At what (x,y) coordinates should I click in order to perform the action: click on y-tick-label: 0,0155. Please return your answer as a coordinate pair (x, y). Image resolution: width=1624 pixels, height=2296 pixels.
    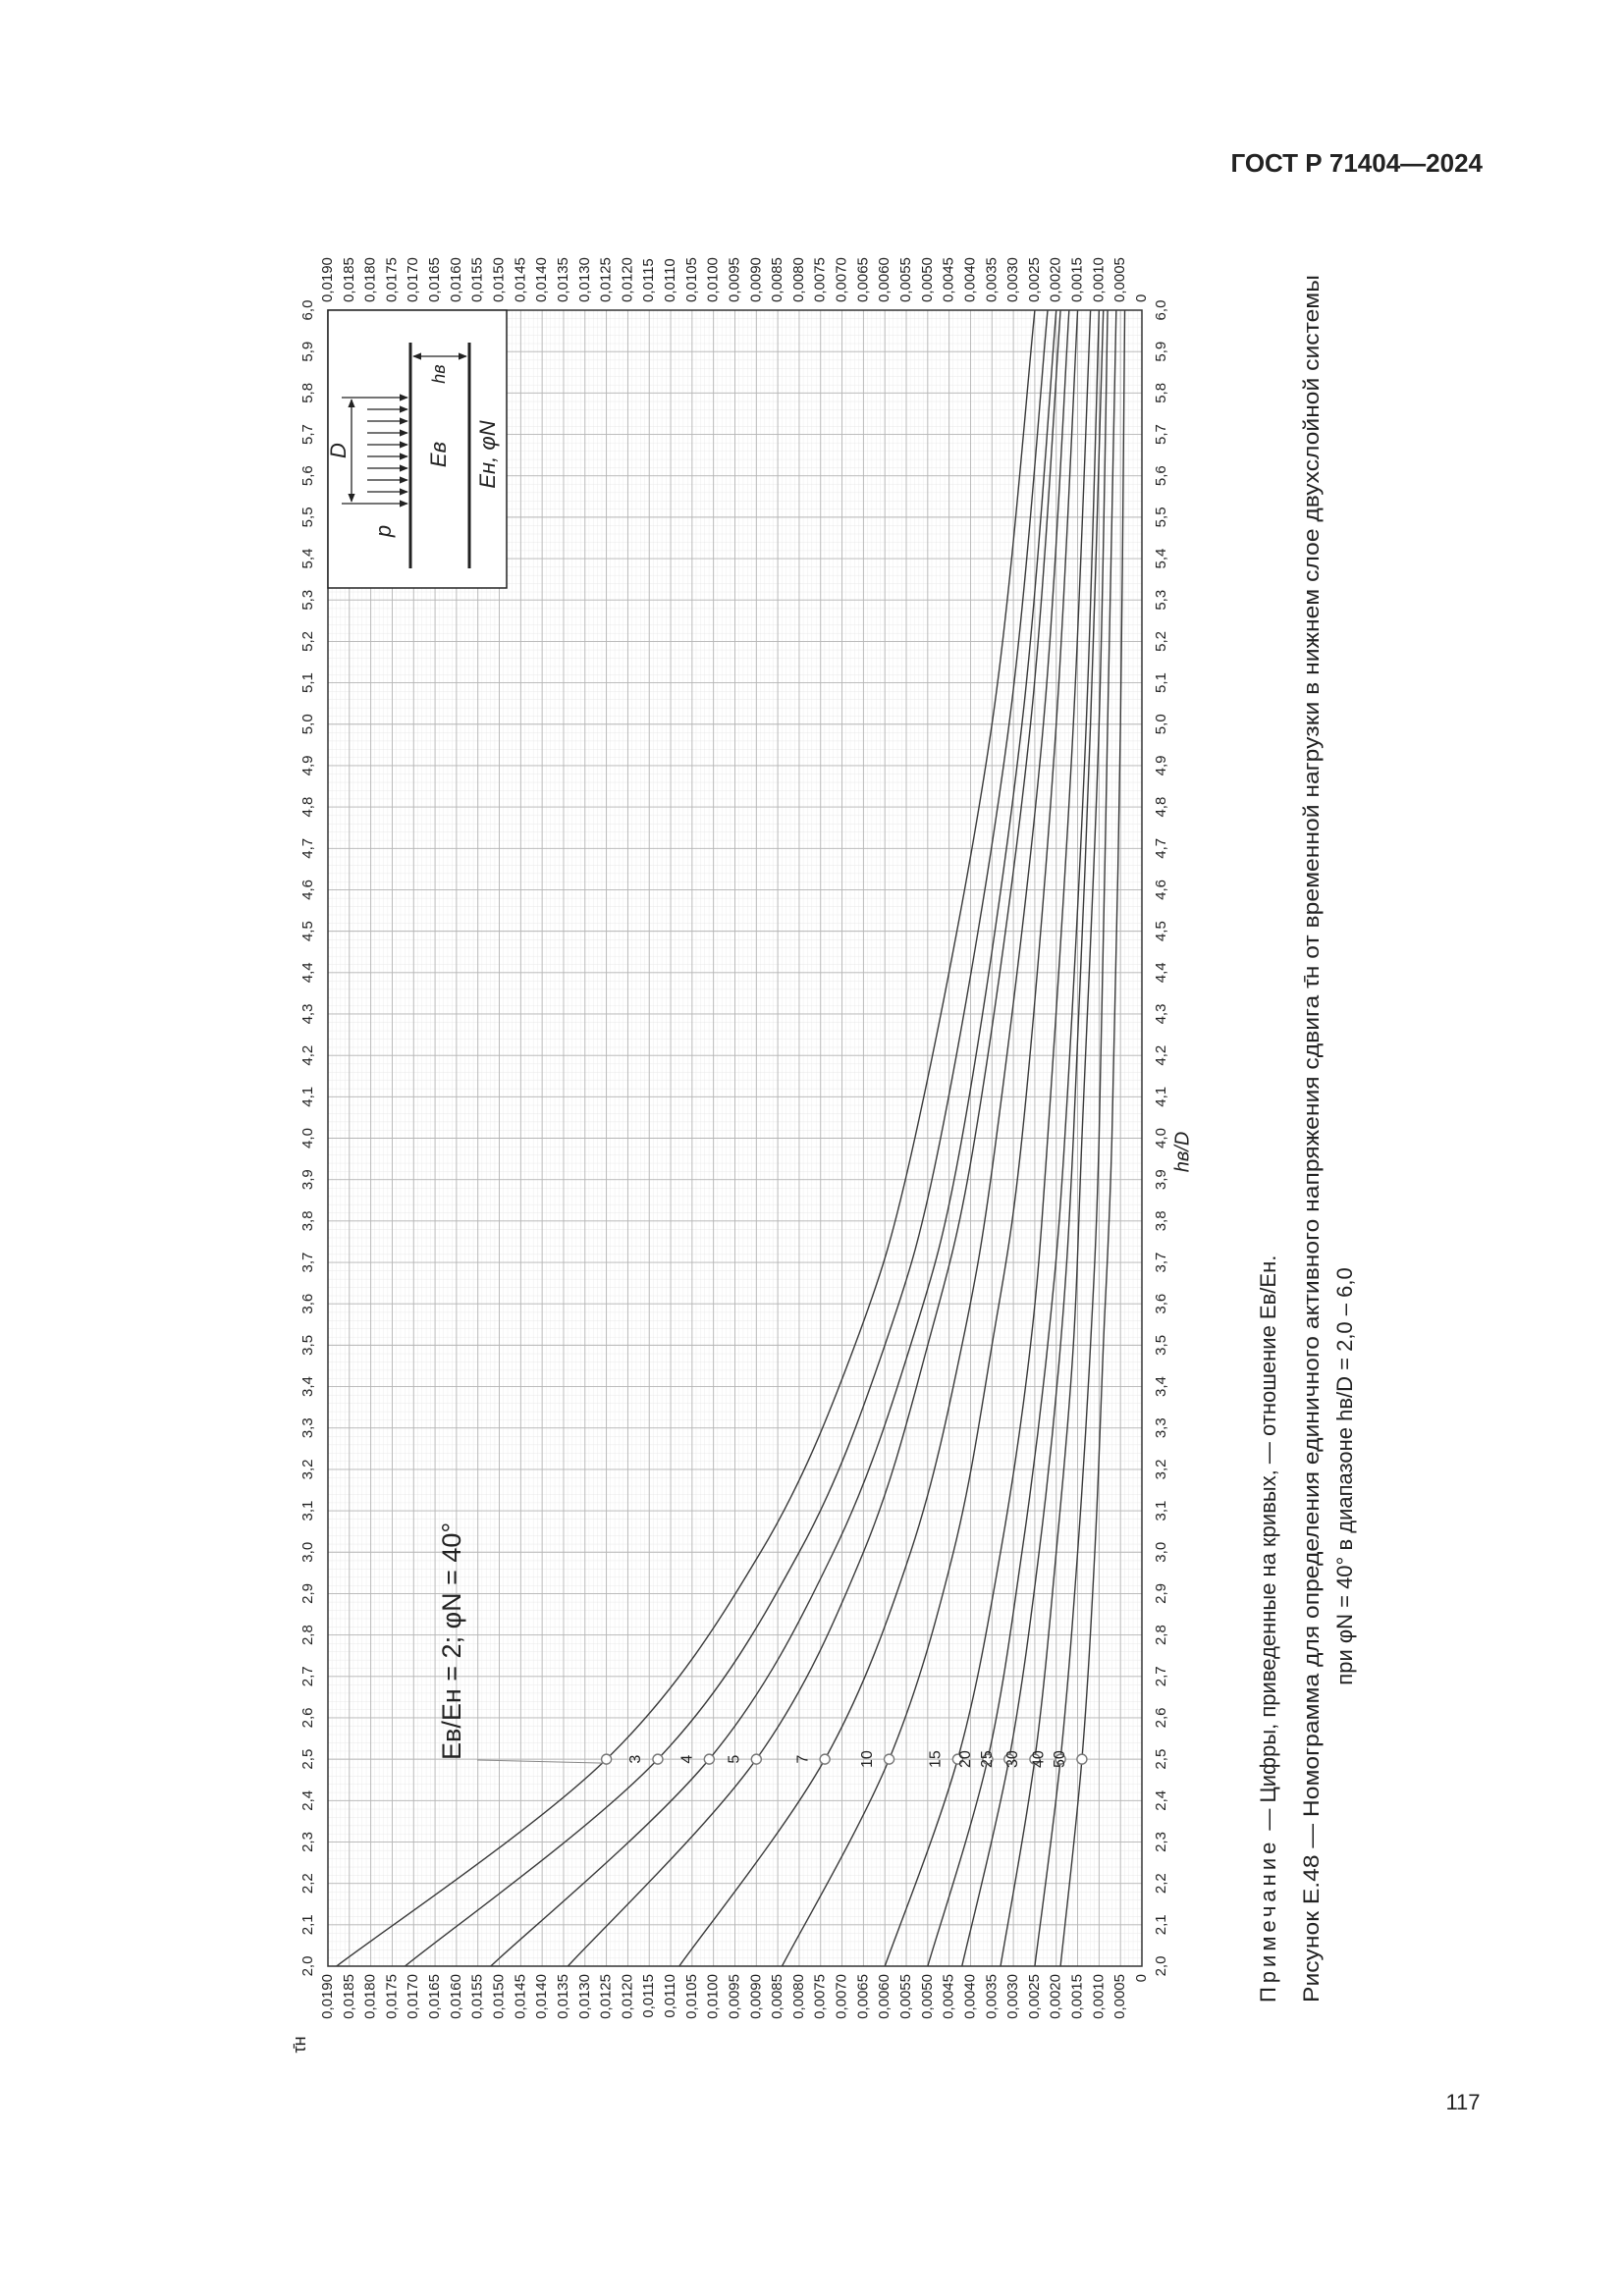
    Looking at the image, I should click on (477, 279).